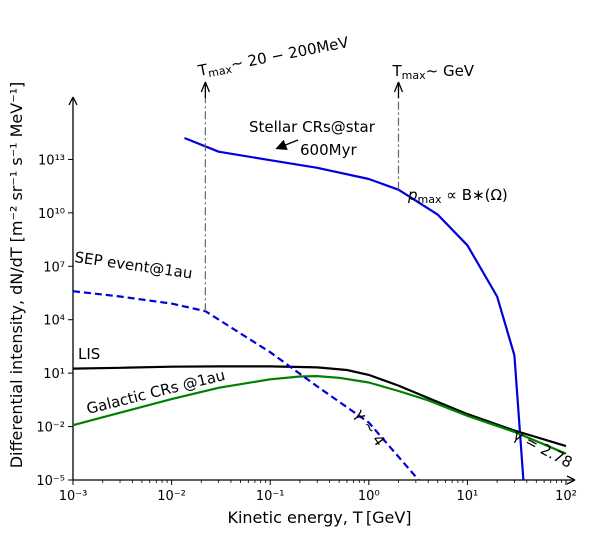 The width and height of the screenshot is (593, 534). What do you see at coordinates (54, 267) in the screenshot?
I see `y-tick-label: 10⁷` at bounding box center [54, 267].